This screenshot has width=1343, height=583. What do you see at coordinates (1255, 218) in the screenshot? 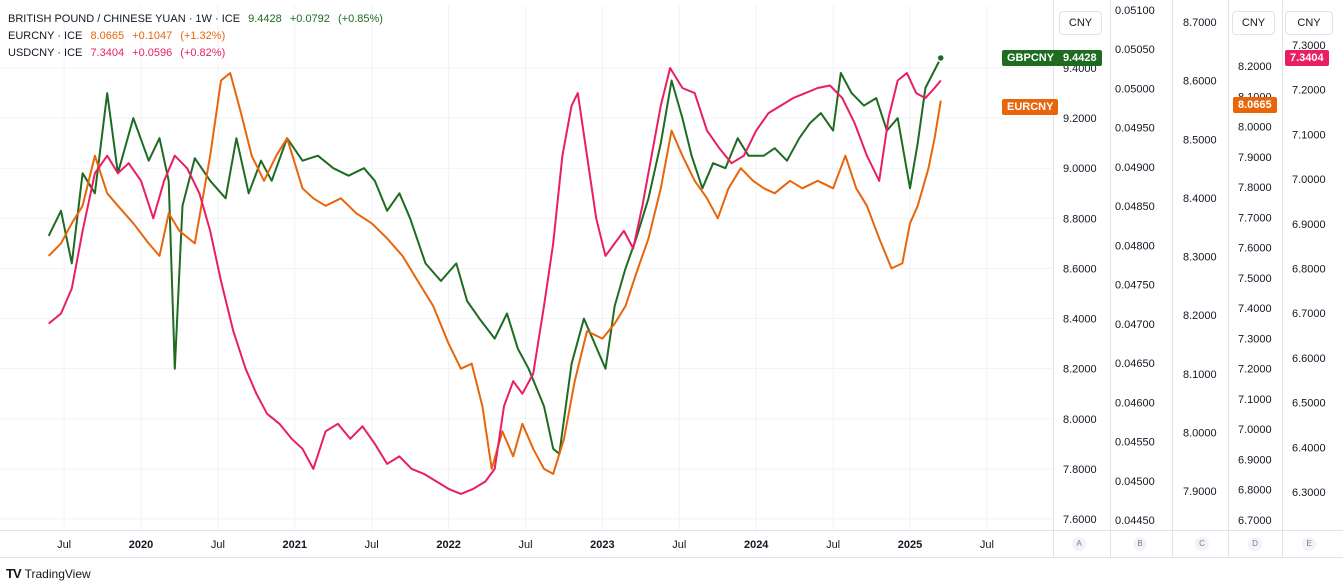
I see `y-tick-label-d: 7.7000` at bounding box center [1255, 218].